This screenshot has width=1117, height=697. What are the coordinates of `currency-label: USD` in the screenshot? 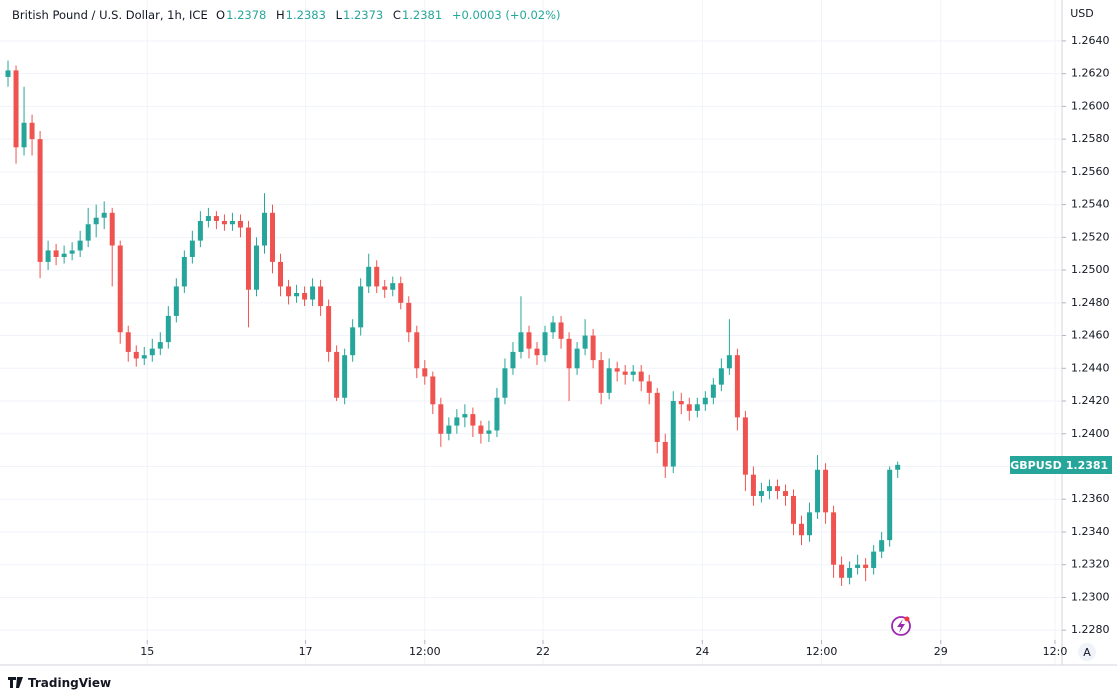 It's located at (1082, 13).